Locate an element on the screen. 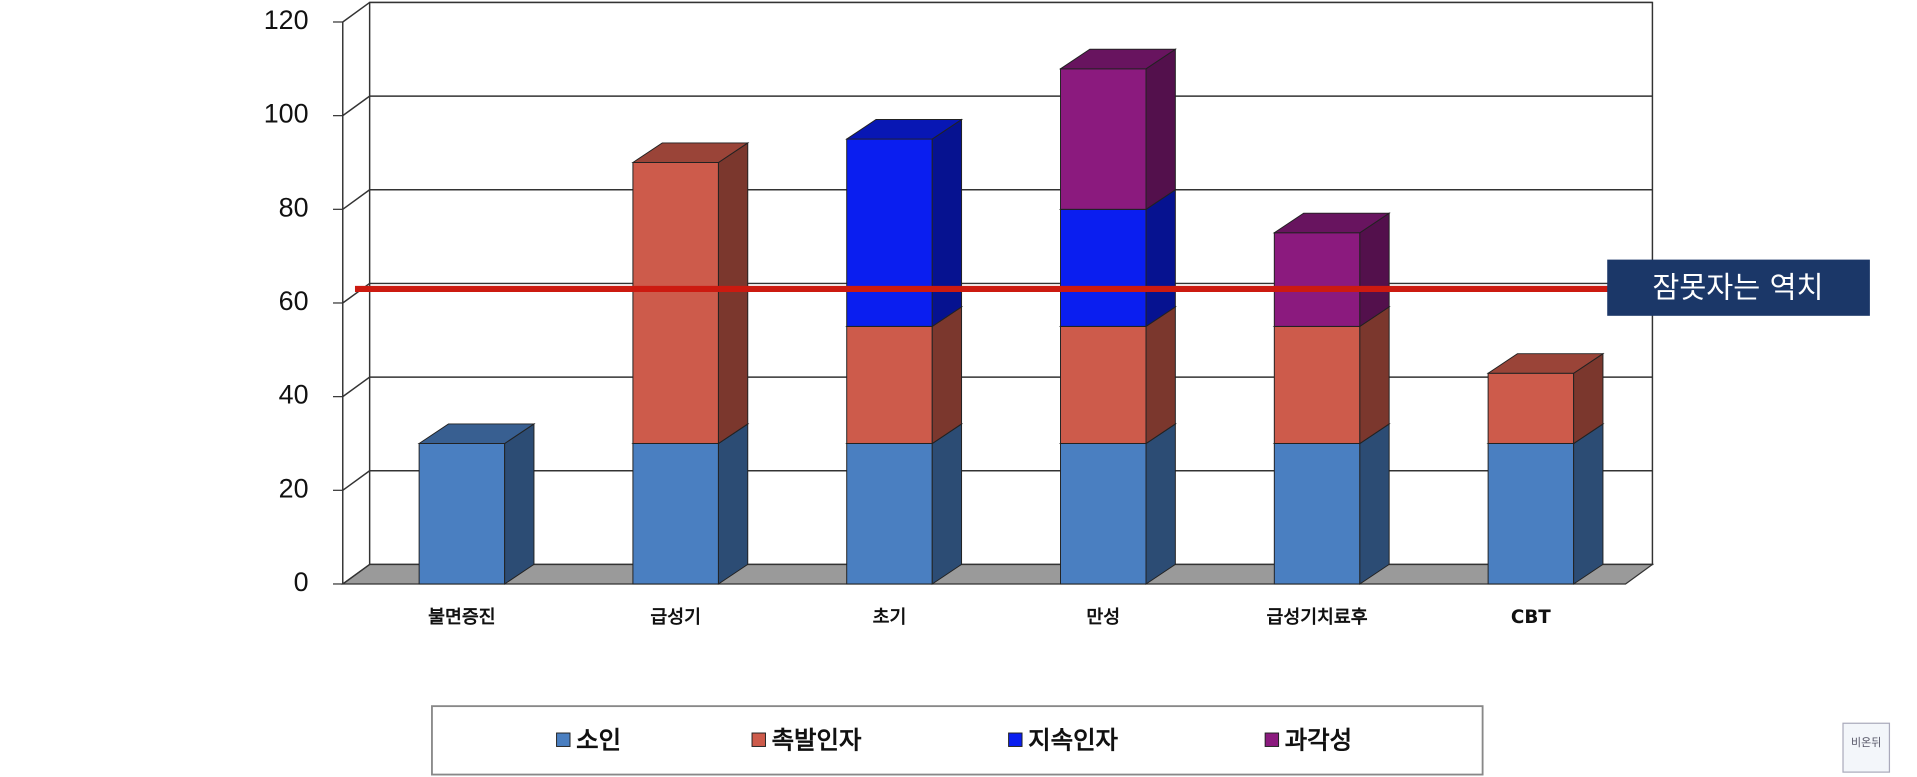  watermark: 비온뒤 is located at coordinates (1866, 742).